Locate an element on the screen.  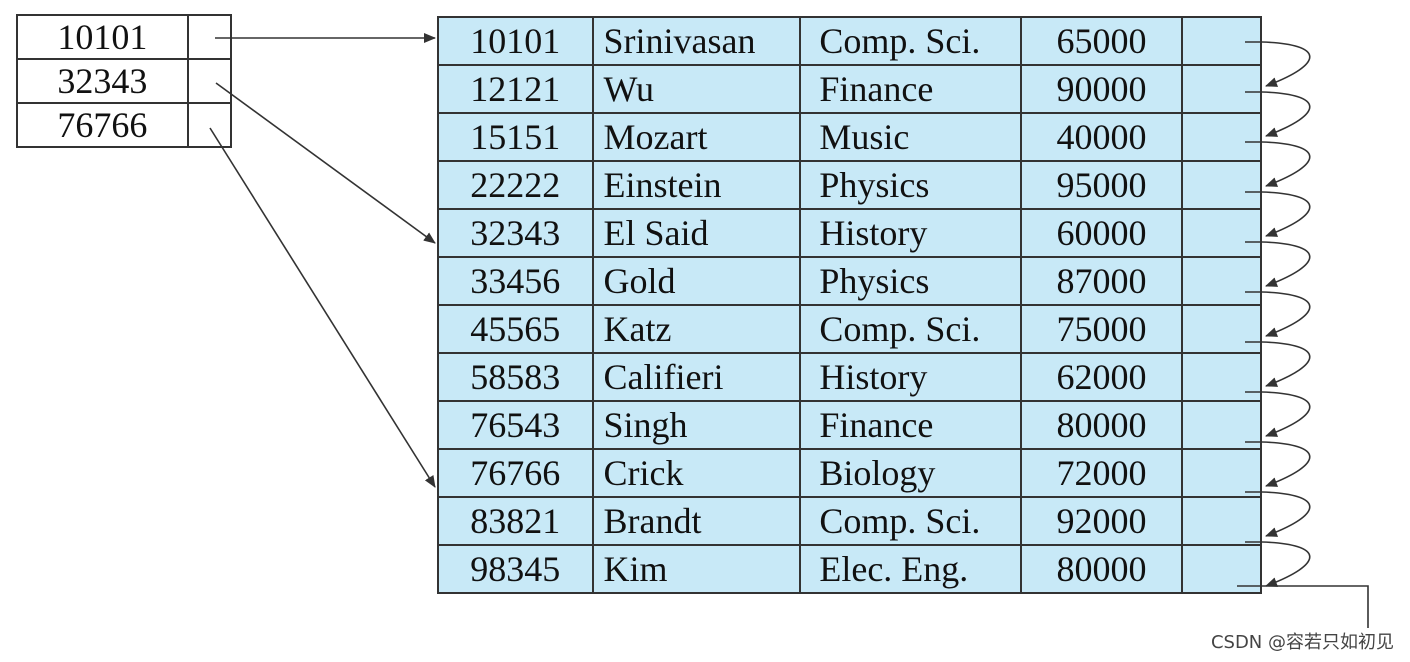
record-name: Singh is located at coordinates (696, 425).